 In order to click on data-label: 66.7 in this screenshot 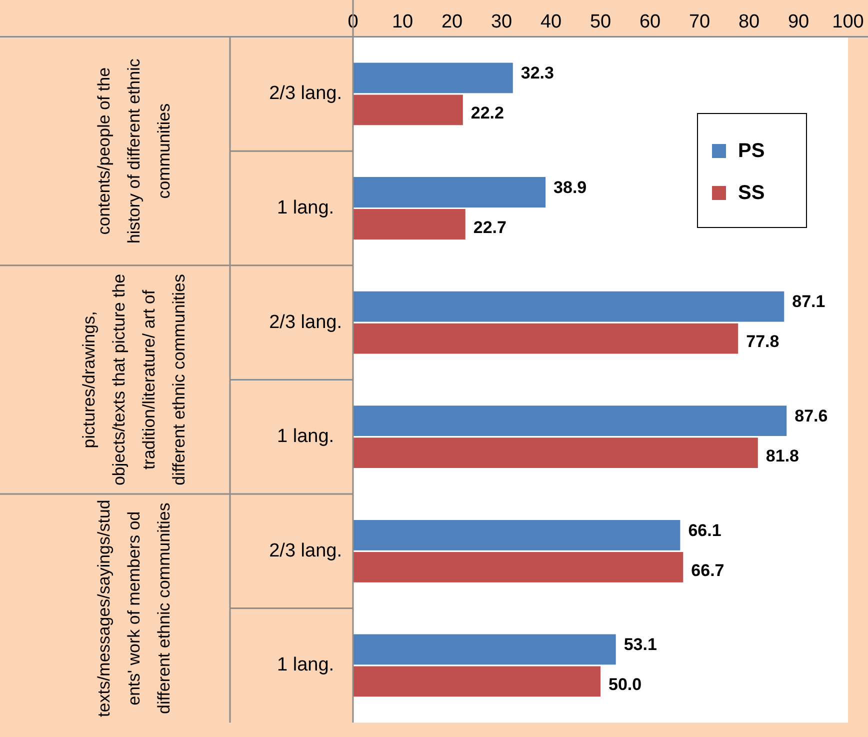, I will do `click(707, 570)`.